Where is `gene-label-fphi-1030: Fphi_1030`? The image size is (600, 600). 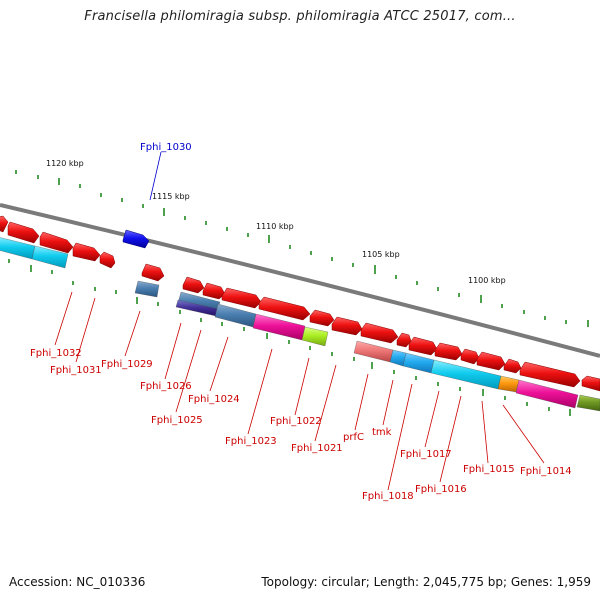
gene-label-fphi-1030: Fphi_1030 is located at coordinates (166, 147).